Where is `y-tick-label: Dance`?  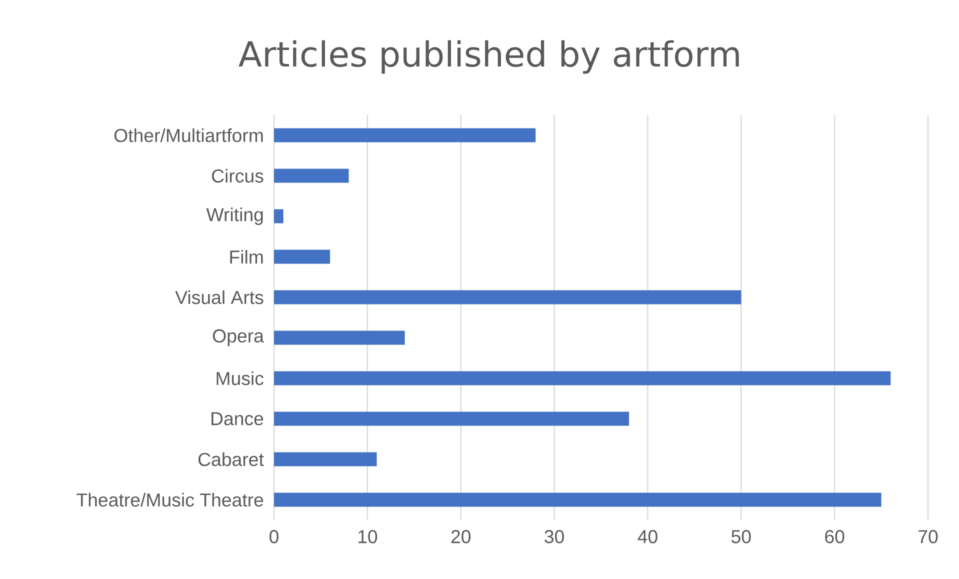 y-tick-label: Dance is located at coordinates (238, 419).